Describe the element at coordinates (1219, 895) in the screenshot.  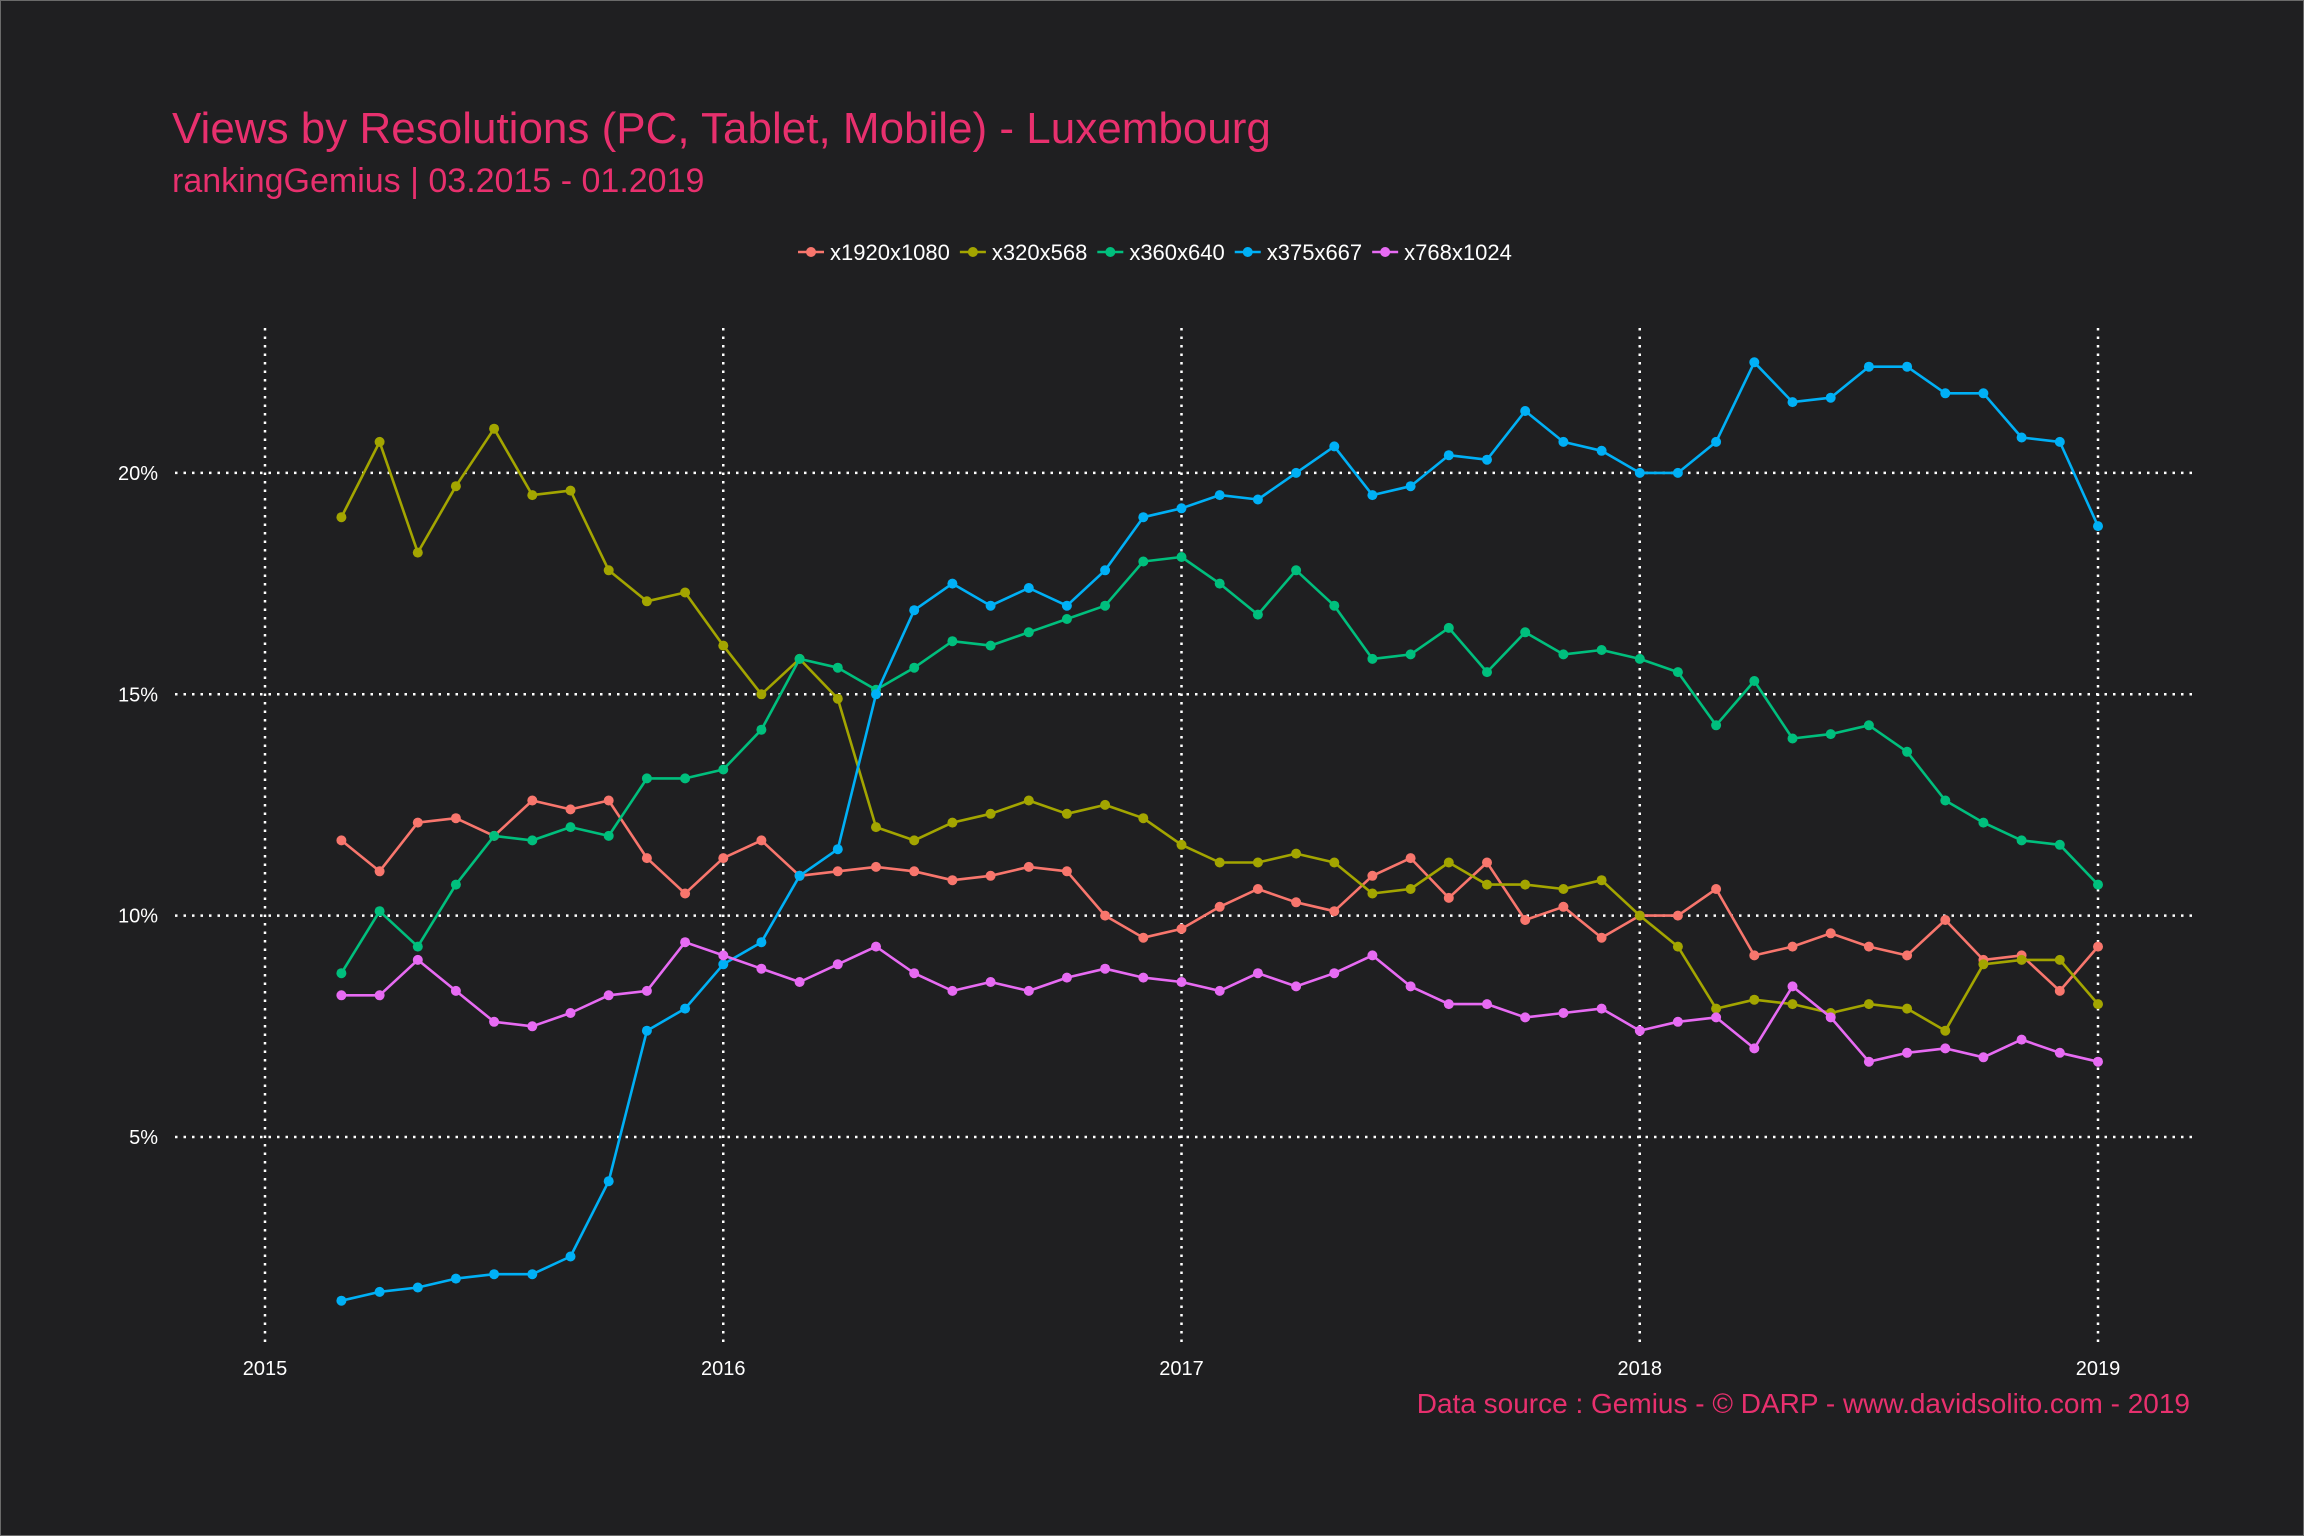
I see `series-x1920x1080` at that location.